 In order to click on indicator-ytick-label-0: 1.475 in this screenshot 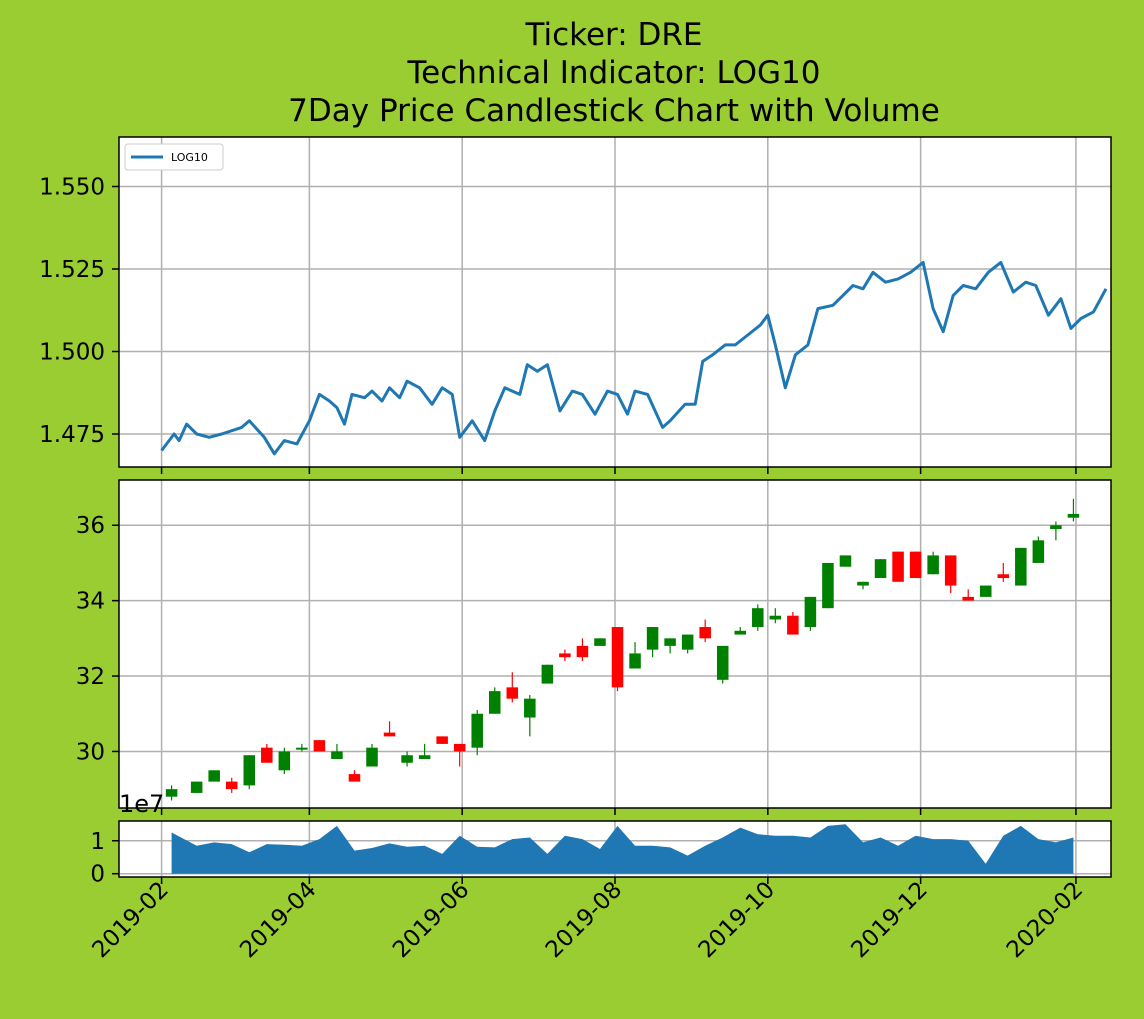, I will do `click(72, 435)`.